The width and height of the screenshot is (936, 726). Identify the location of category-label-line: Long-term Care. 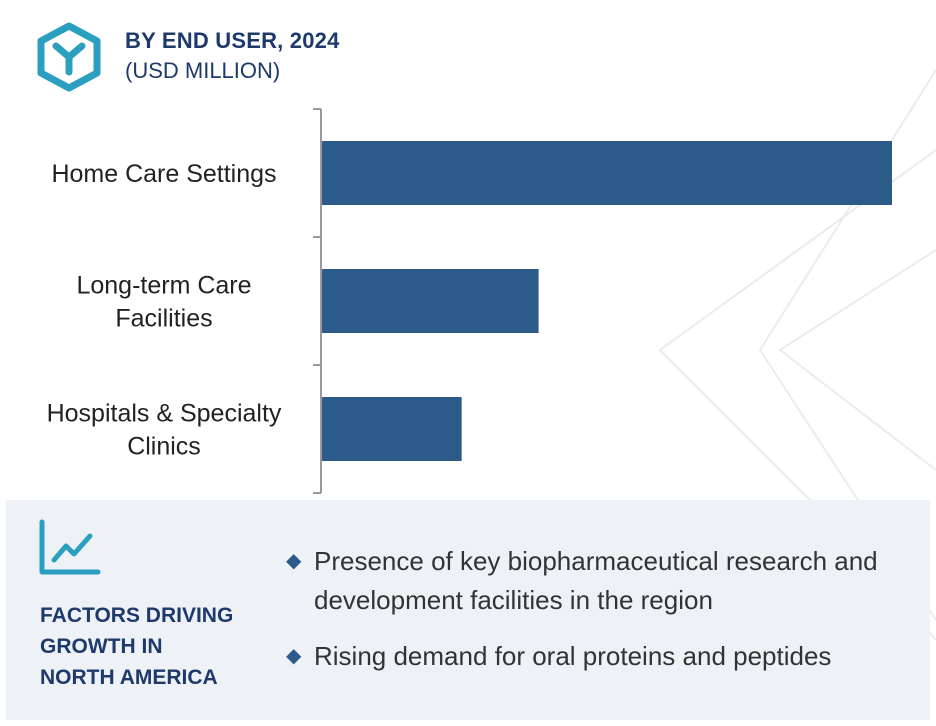
(163, 286).